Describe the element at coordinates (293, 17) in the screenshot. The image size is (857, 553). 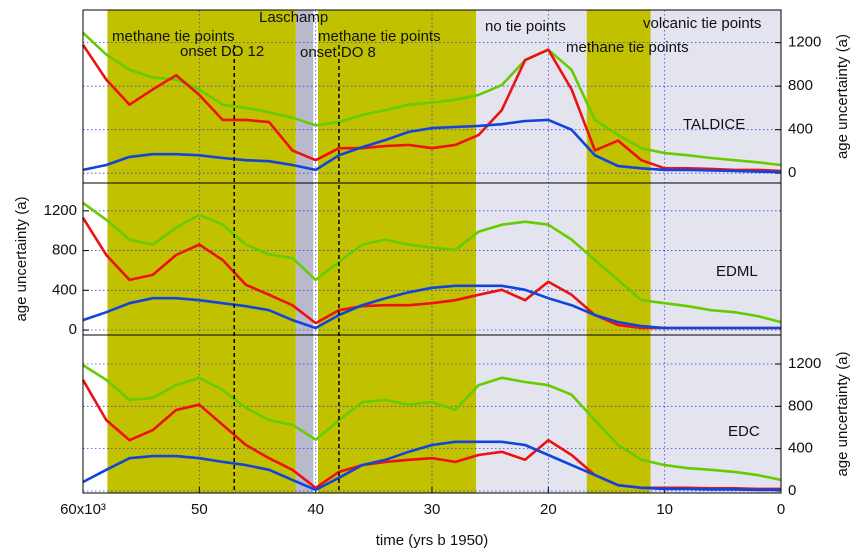
I see `annotation: Laschamp` at that location.